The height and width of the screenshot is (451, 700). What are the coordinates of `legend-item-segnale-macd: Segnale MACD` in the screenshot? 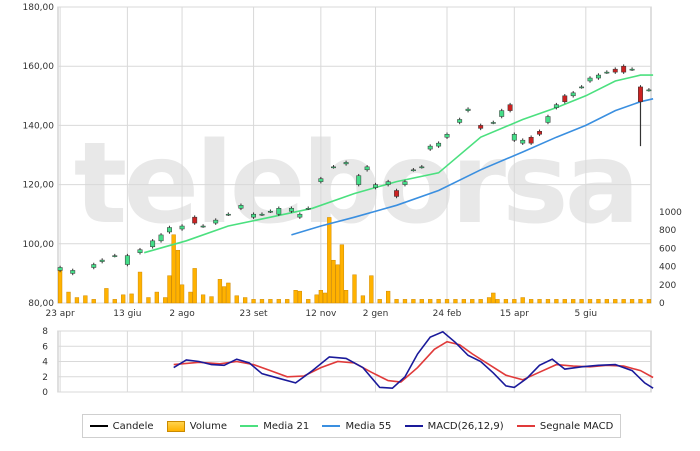 It's located at (565, 426).